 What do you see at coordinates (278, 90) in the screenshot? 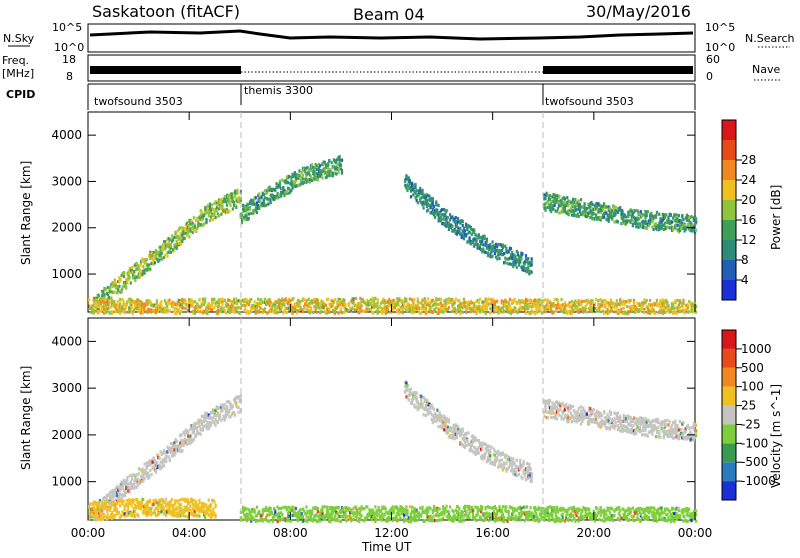
I see `cpid-segment-2: themis 3300` at bounding box center [278, 90].